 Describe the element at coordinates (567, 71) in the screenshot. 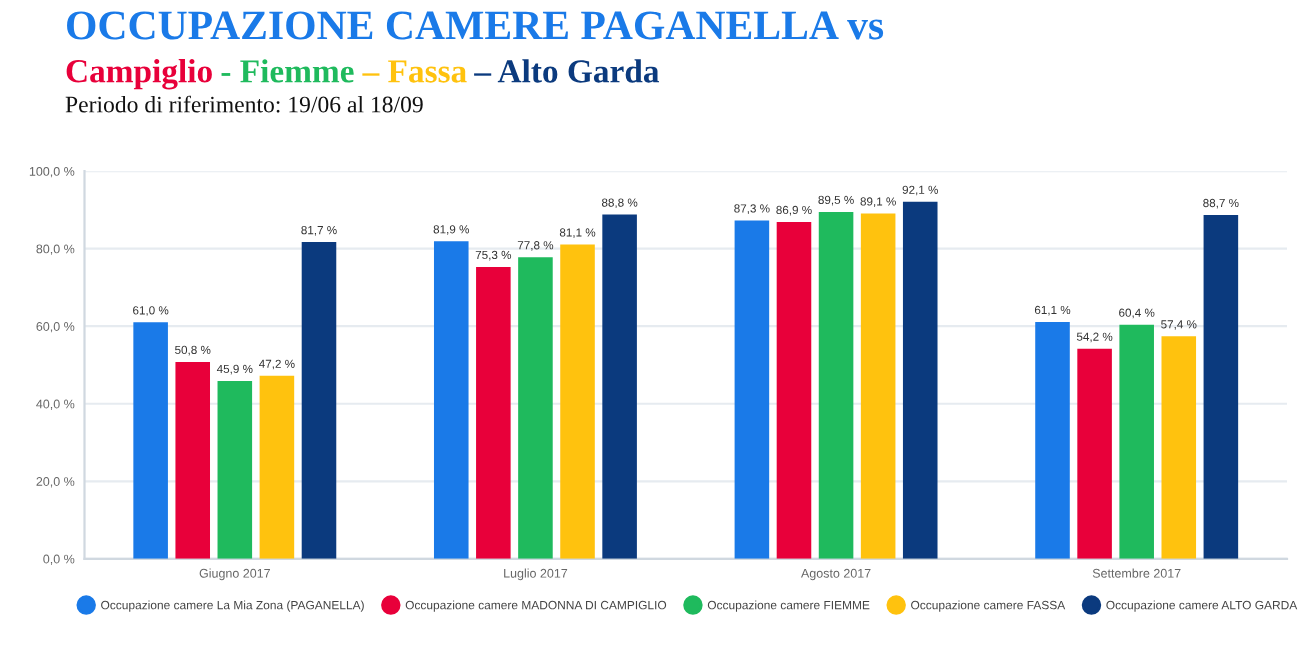

I see `text: – Alto Garda` at that location.